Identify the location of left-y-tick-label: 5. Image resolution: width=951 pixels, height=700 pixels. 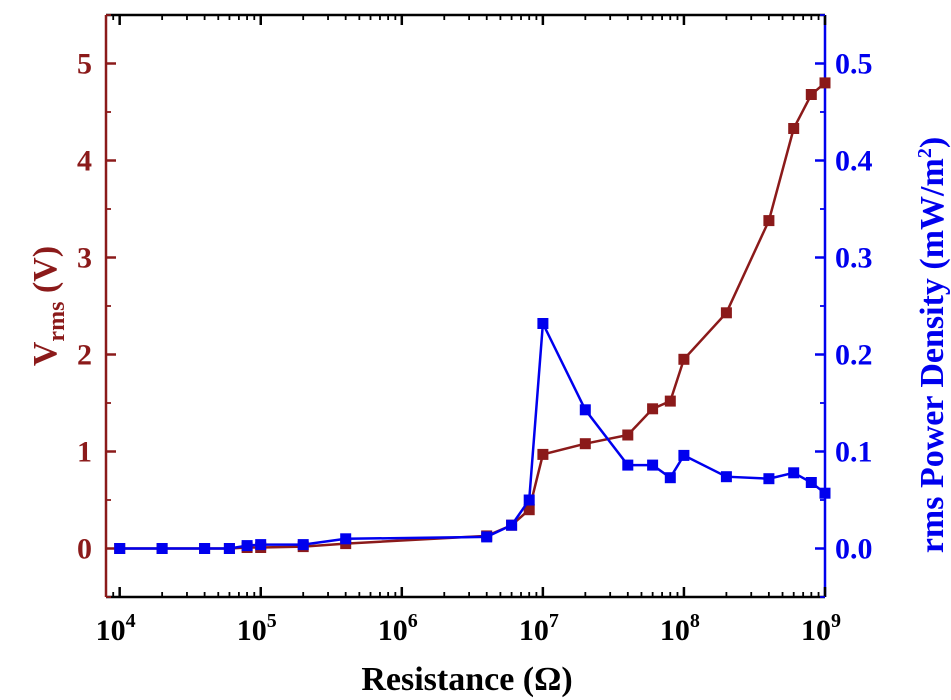
(84, 64).